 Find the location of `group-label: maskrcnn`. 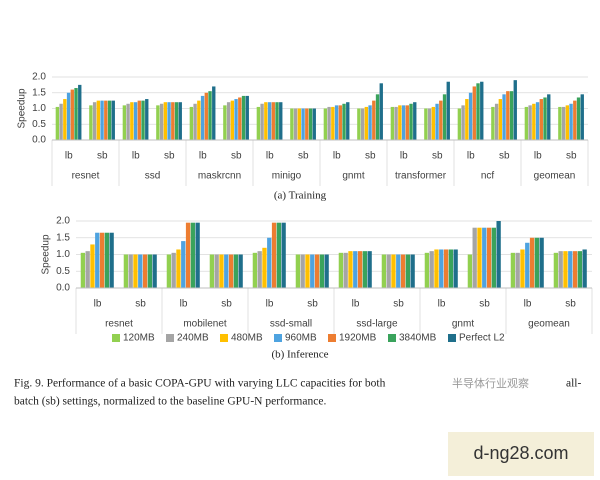

group-label: maskrcnn is located at coordinates (219, 176).